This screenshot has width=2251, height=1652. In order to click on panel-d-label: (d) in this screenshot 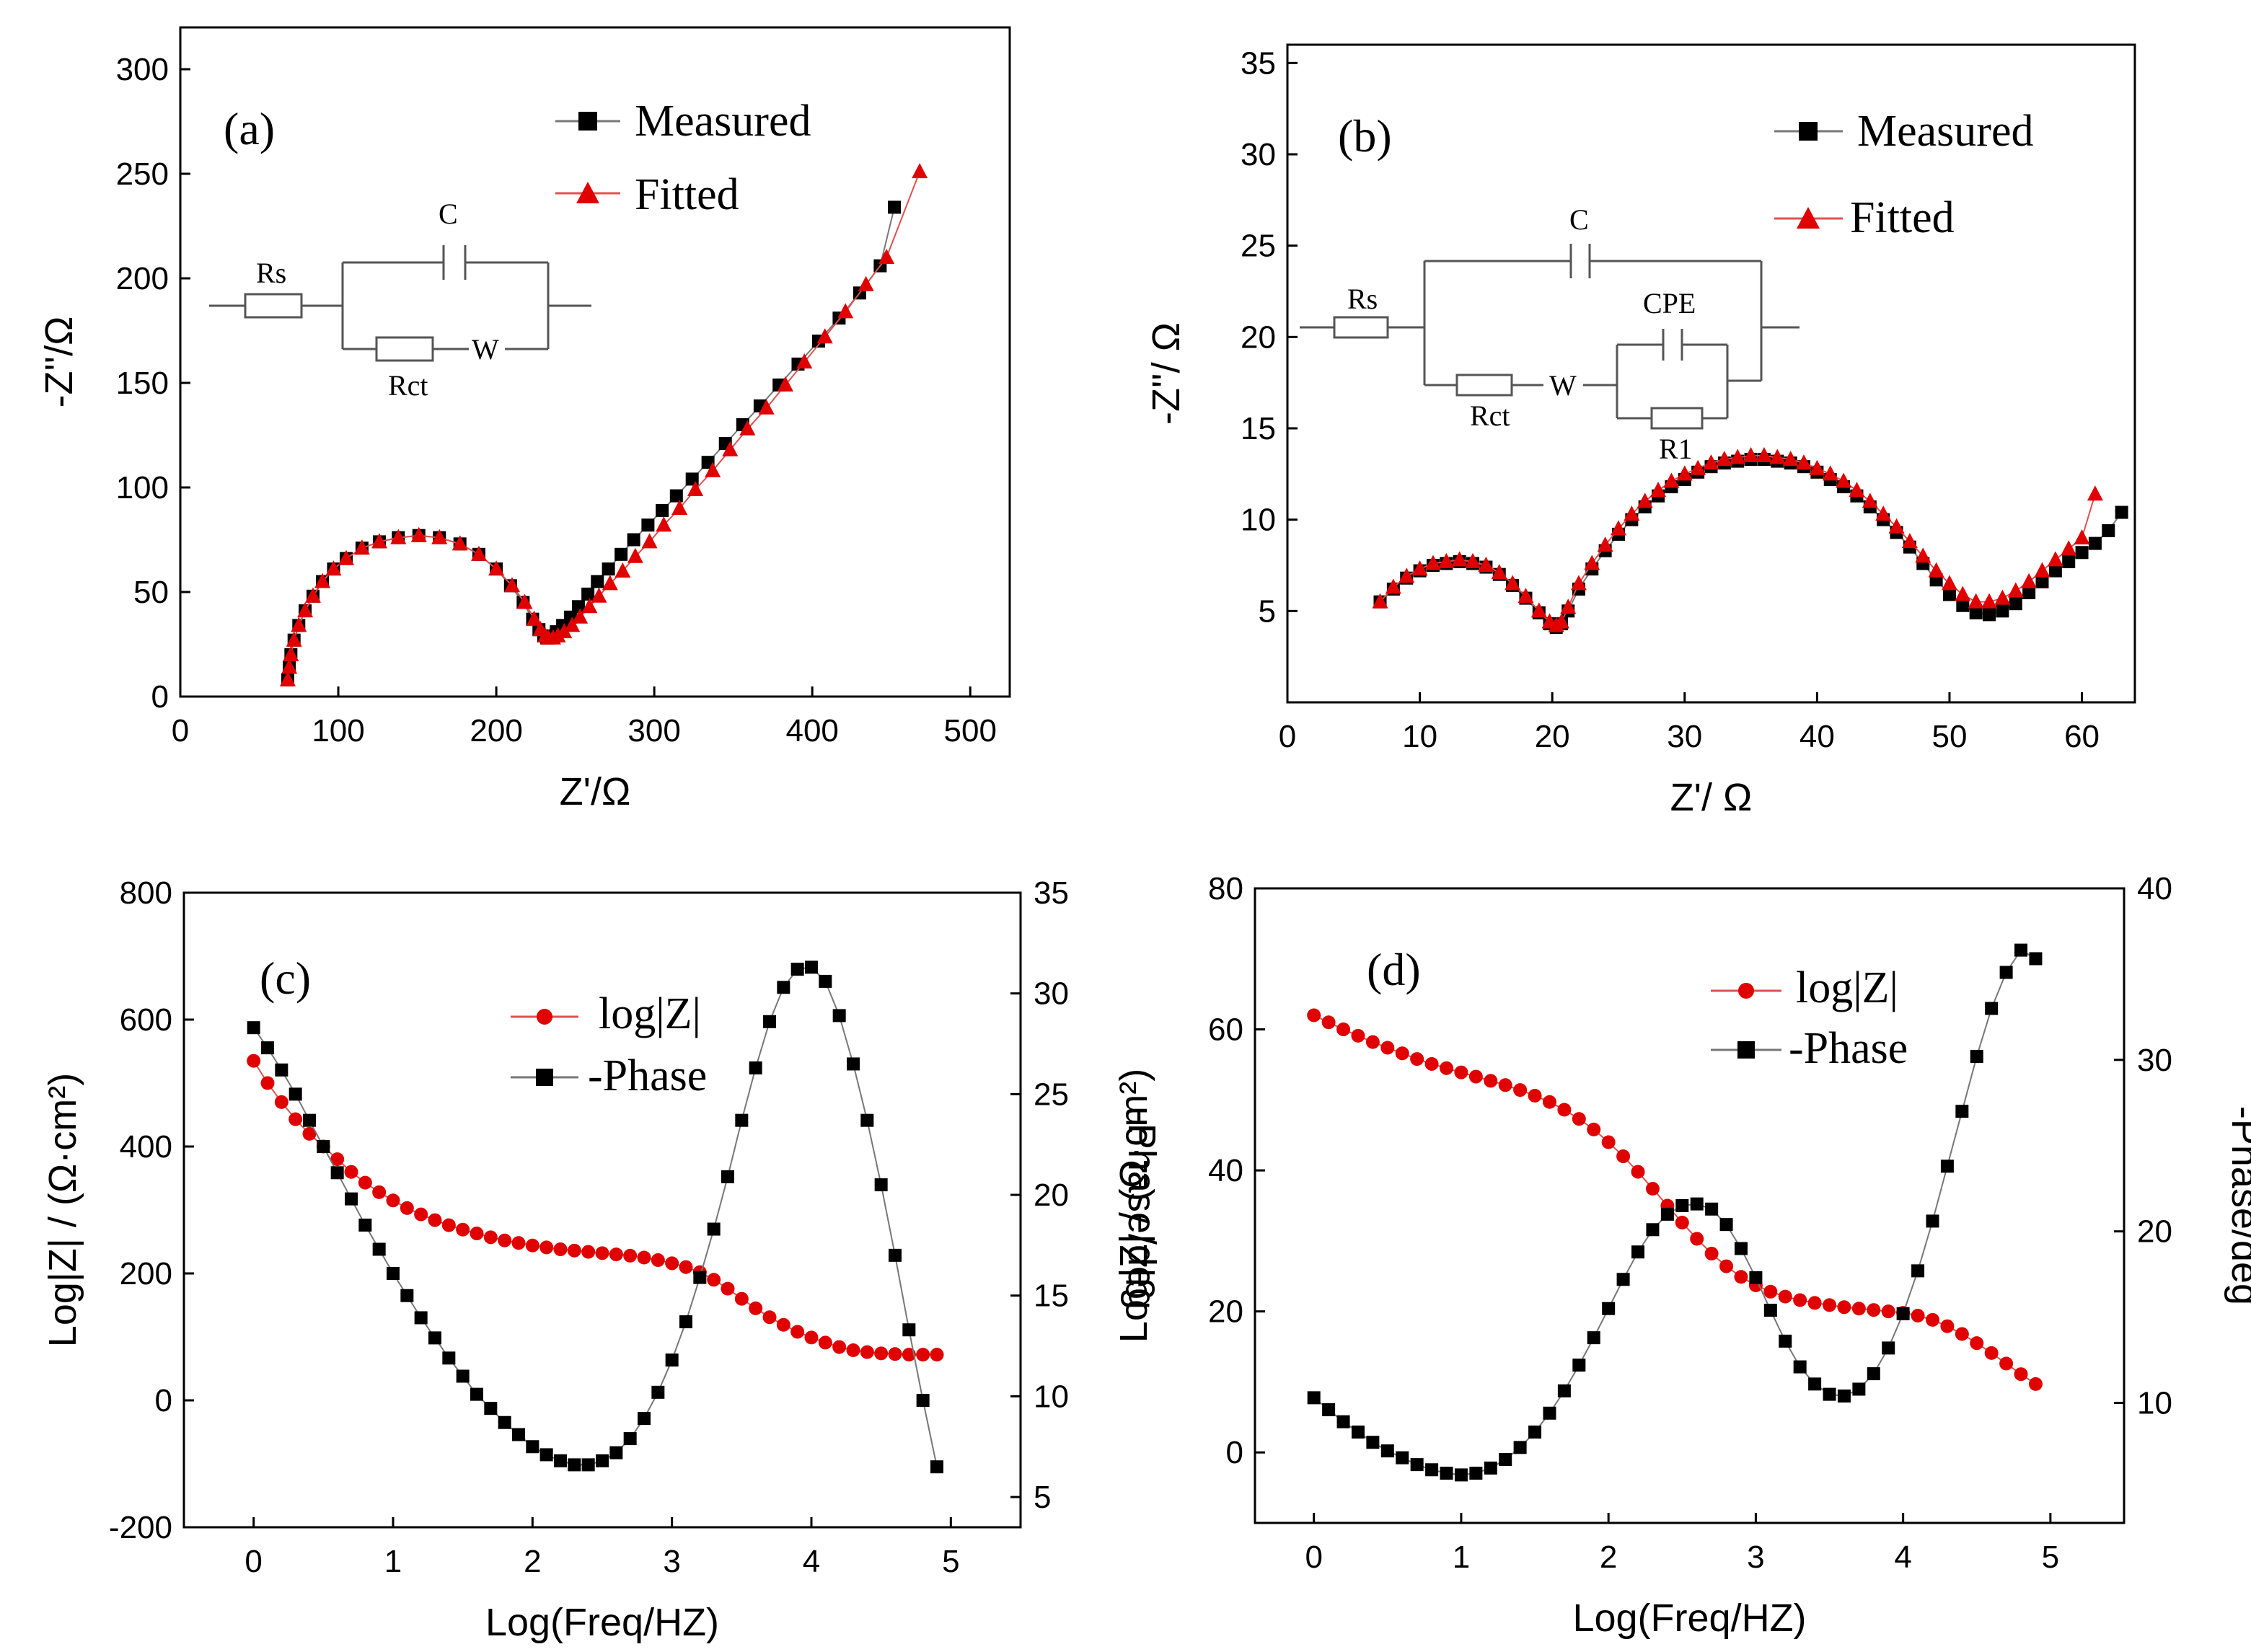, I will do `click(1394, 969)`.